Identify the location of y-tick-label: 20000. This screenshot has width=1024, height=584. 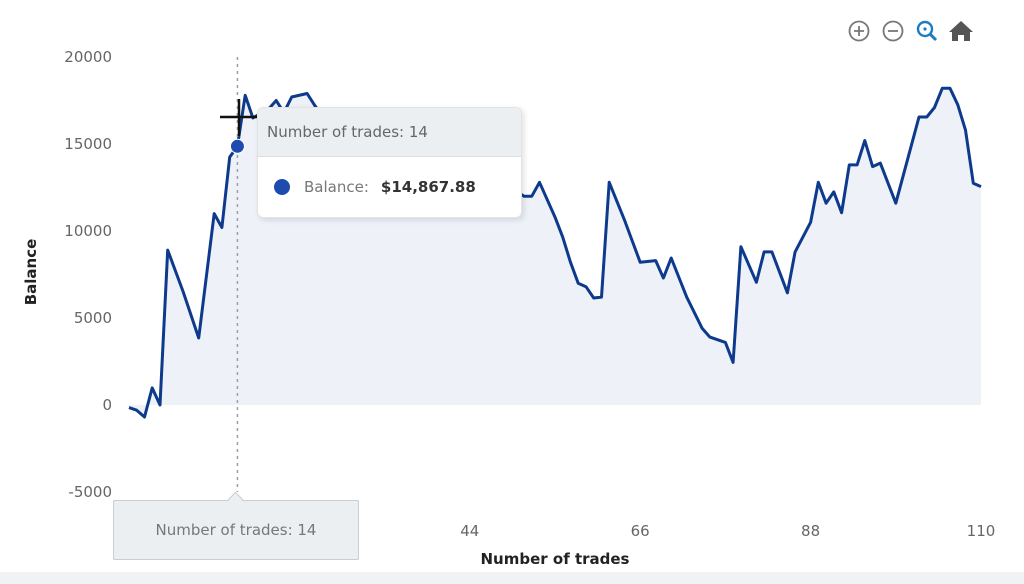
(88, 57).